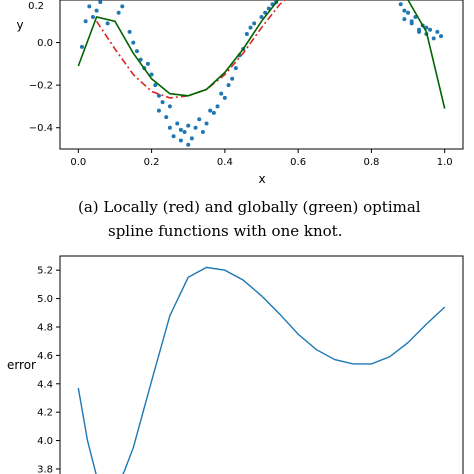  What do you see at coordinates (19, 25) in the screenshot?
I see `top-ylabel: y` at bounding box center [19, 25].